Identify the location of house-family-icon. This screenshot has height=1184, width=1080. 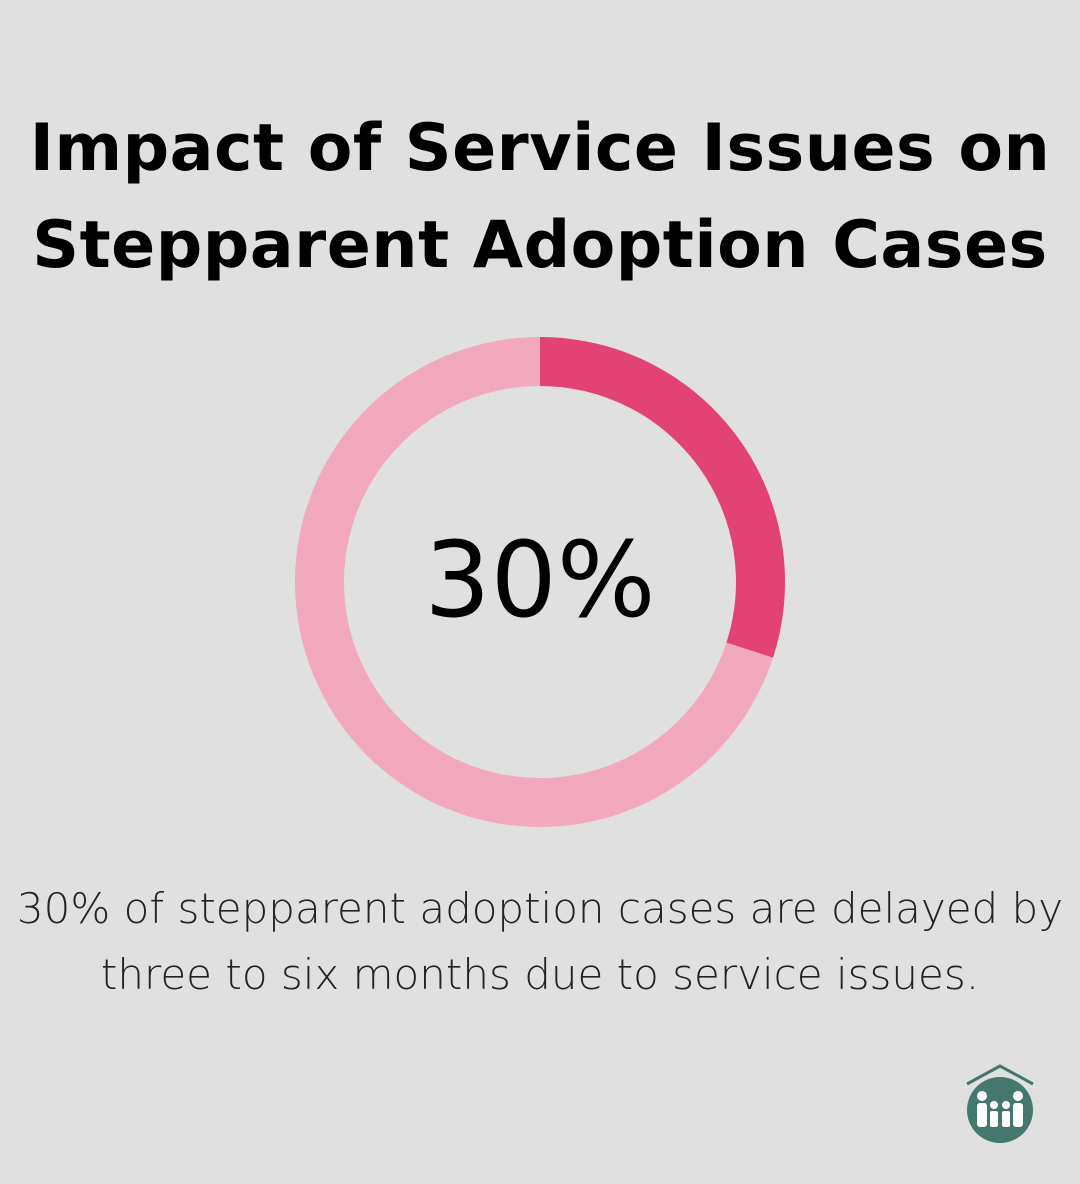
(1000, 1103).